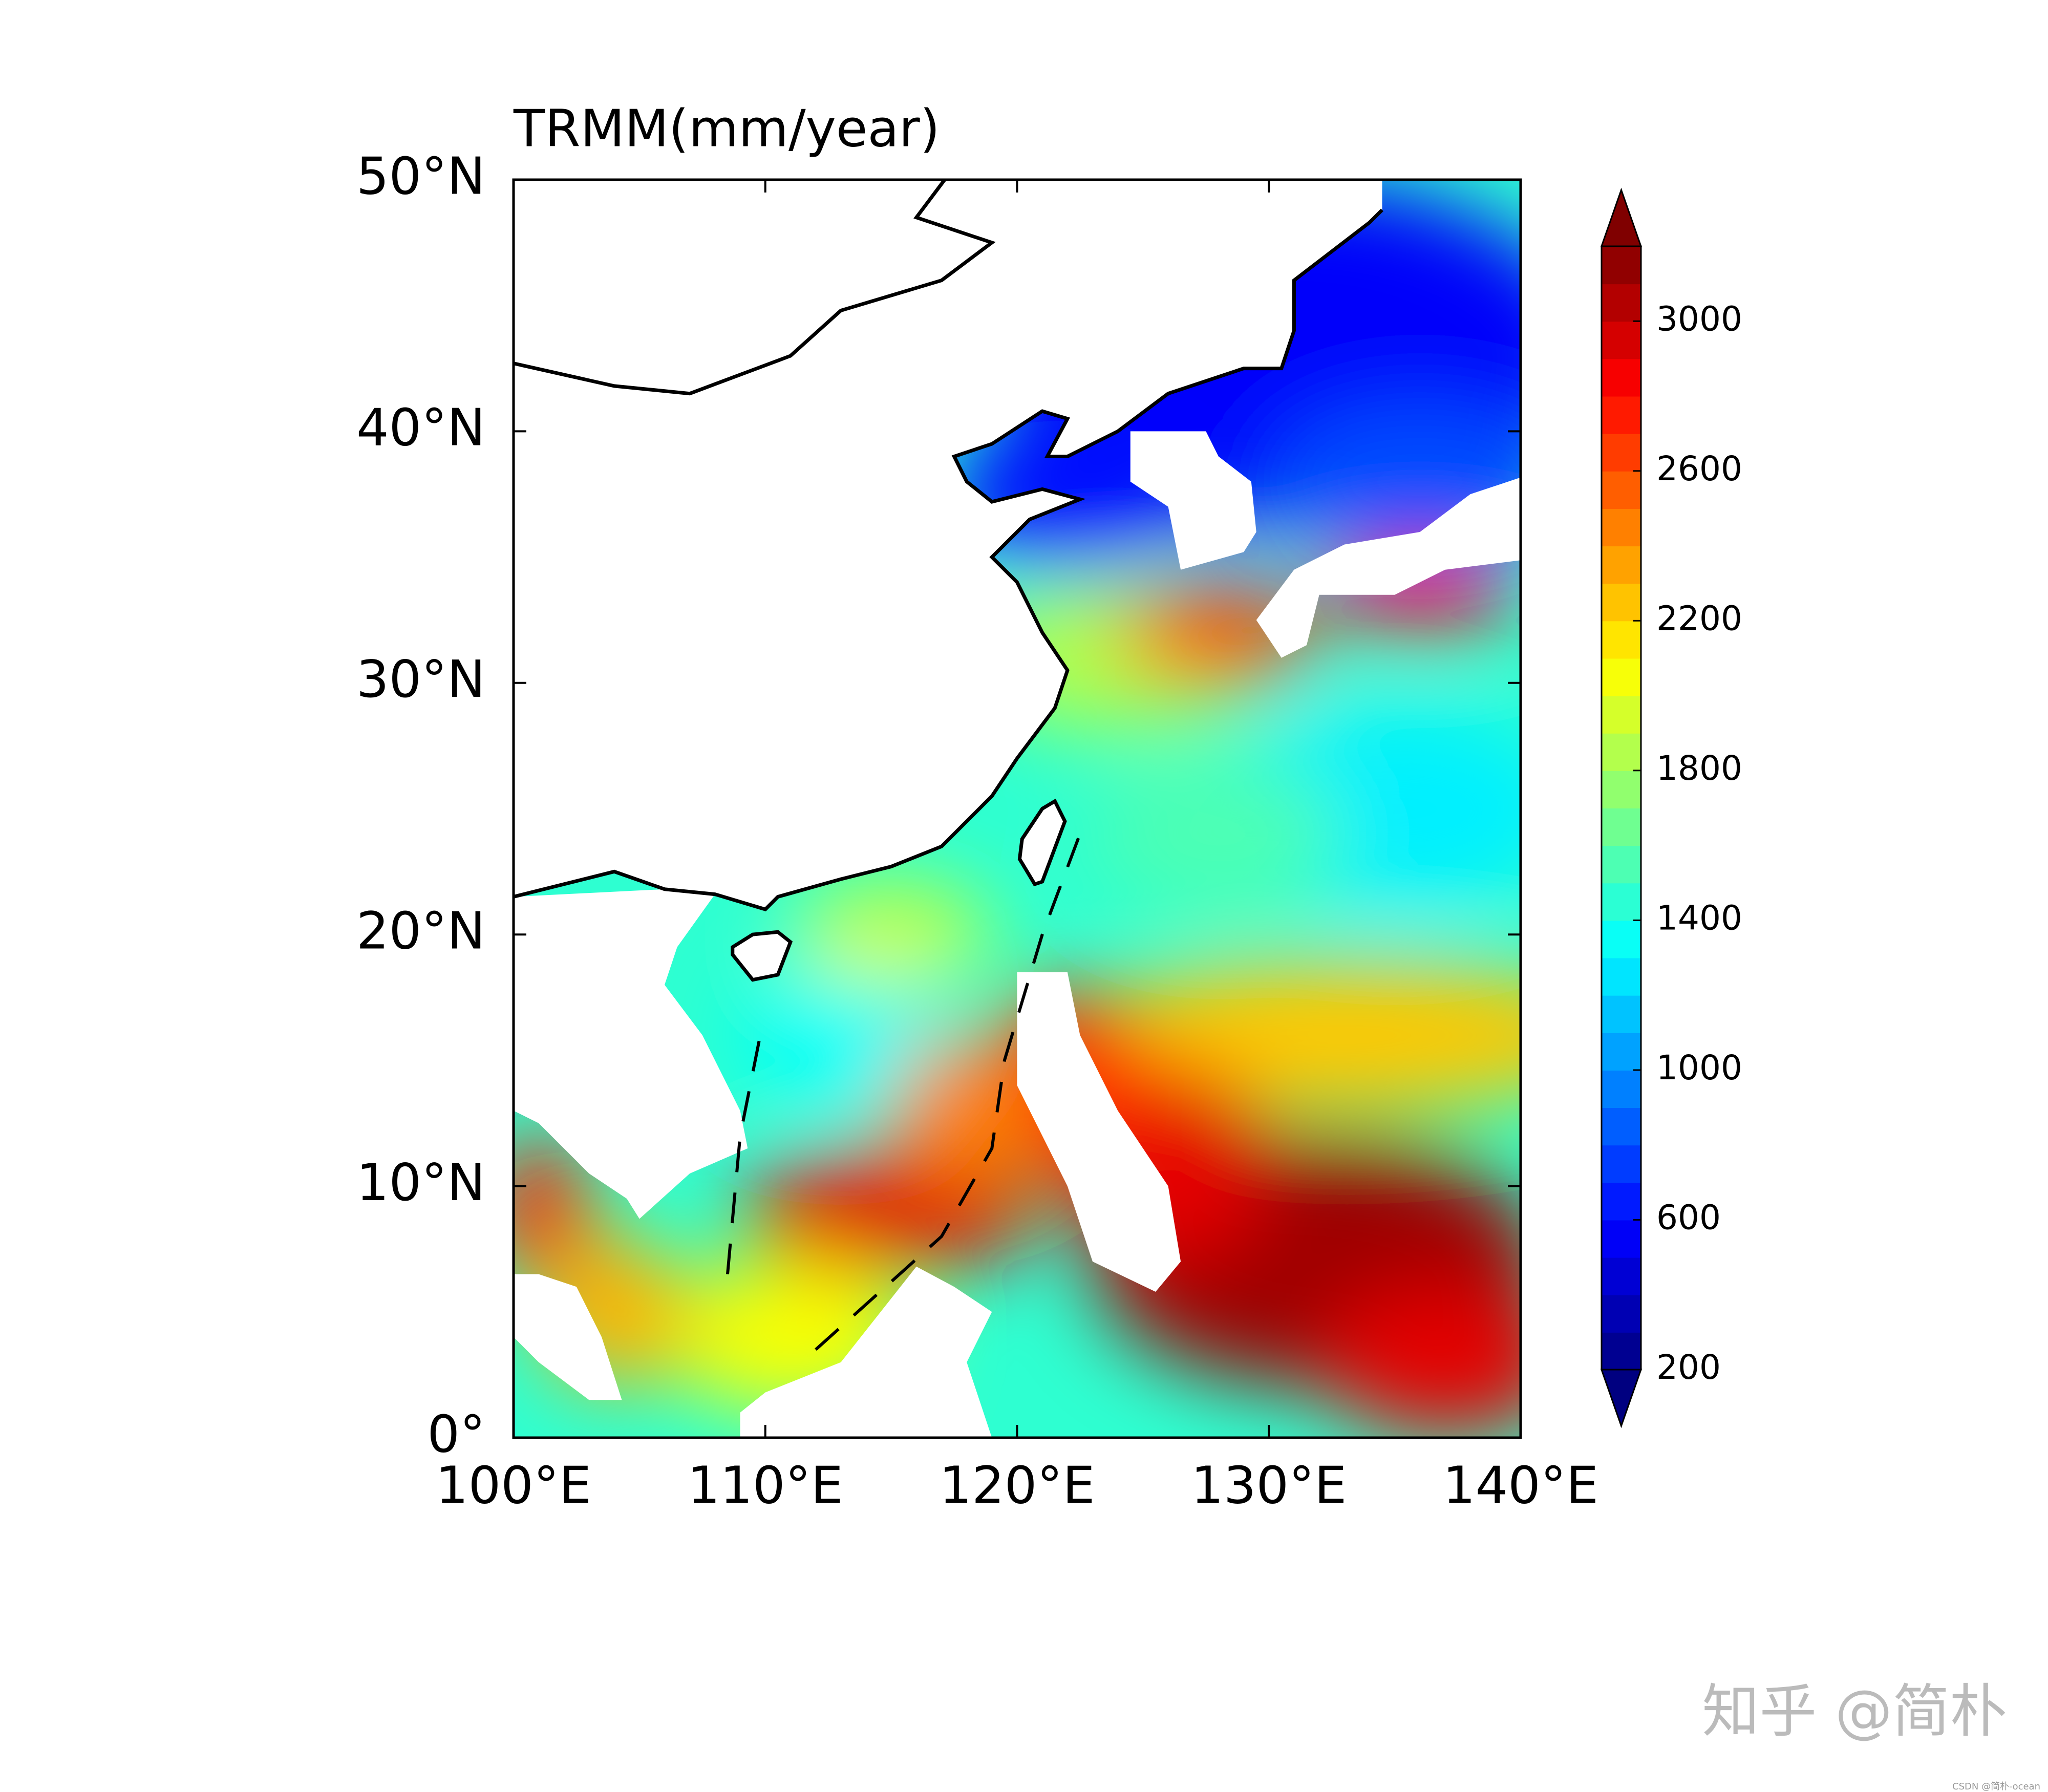 This screenshot has height=1792, width=2048. Describe the element at coordinates (762, 956) in the screenshot. I see `hainan` at that location.